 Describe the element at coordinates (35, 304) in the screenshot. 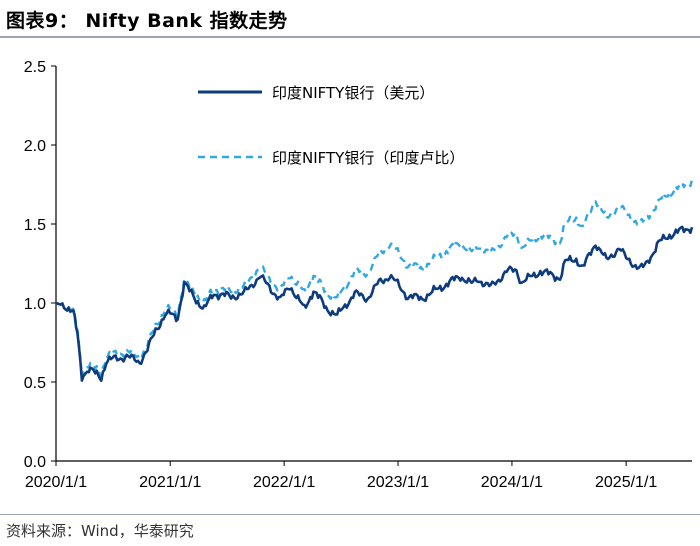

I see `y-tick-label: 1.0` at that location.